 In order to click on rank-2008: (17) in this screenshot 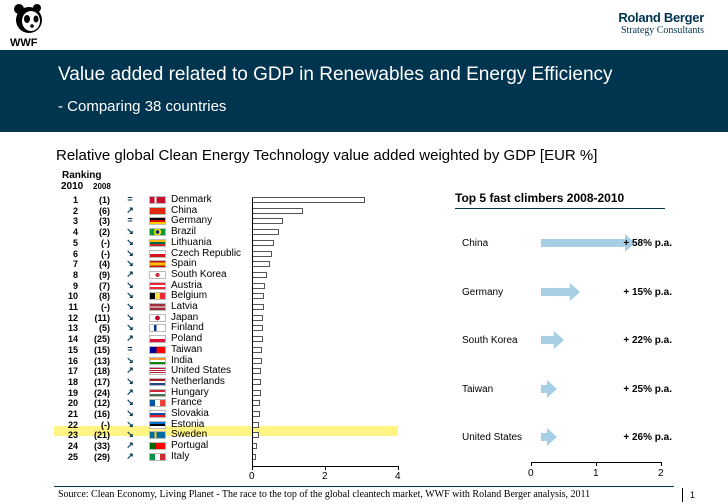, I will do `click(101, 382)`.